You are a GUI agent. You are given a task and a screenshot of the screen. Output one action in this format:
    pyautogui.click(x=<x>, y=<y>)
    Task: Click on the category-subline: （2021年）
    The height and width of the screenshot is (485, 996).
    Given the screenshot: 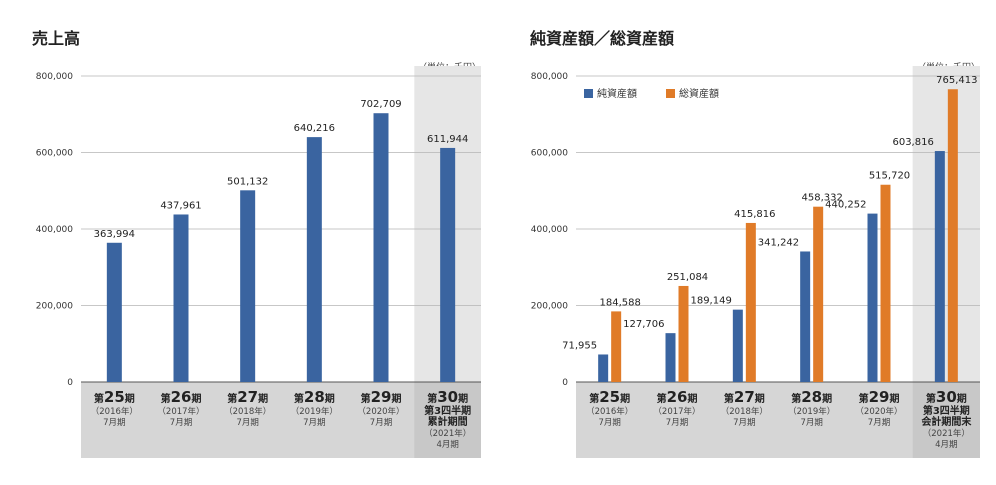 What is the action you would take?
    pyautogui.click(x=946, y=433)
    